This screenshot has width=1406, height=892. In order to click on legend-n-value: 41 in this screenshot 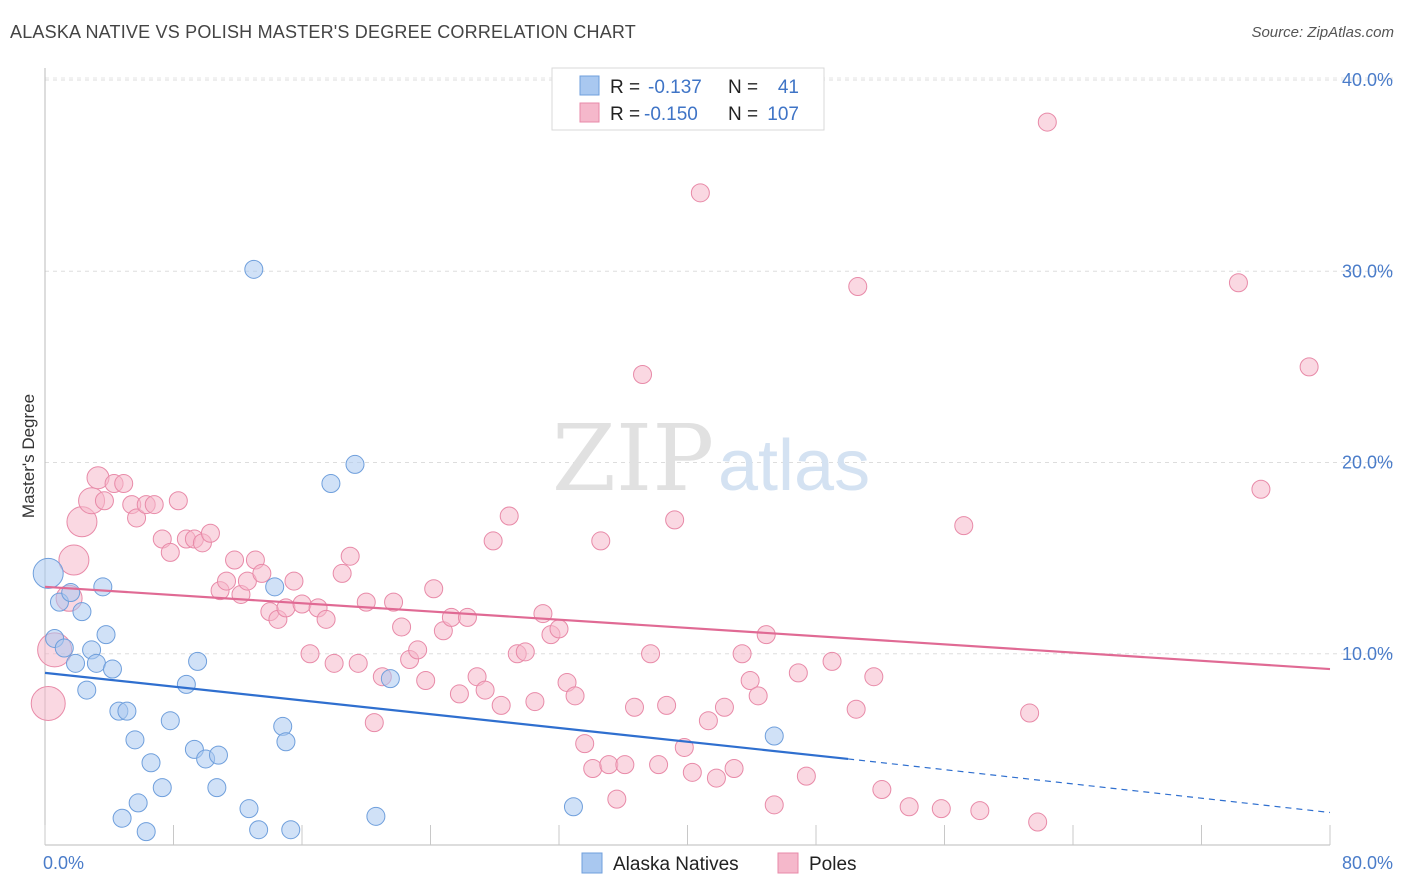, I will do `click(788, 87)`.